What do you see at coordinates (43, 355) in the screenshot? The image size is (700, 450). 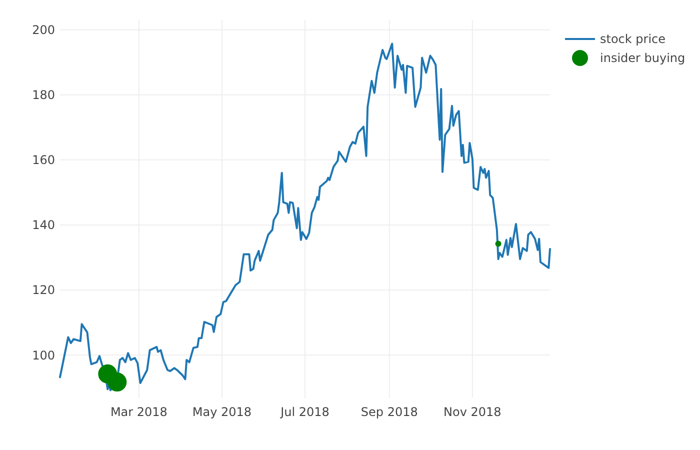 I see `y-tick-label: 100` at bounding box center [43, 355].